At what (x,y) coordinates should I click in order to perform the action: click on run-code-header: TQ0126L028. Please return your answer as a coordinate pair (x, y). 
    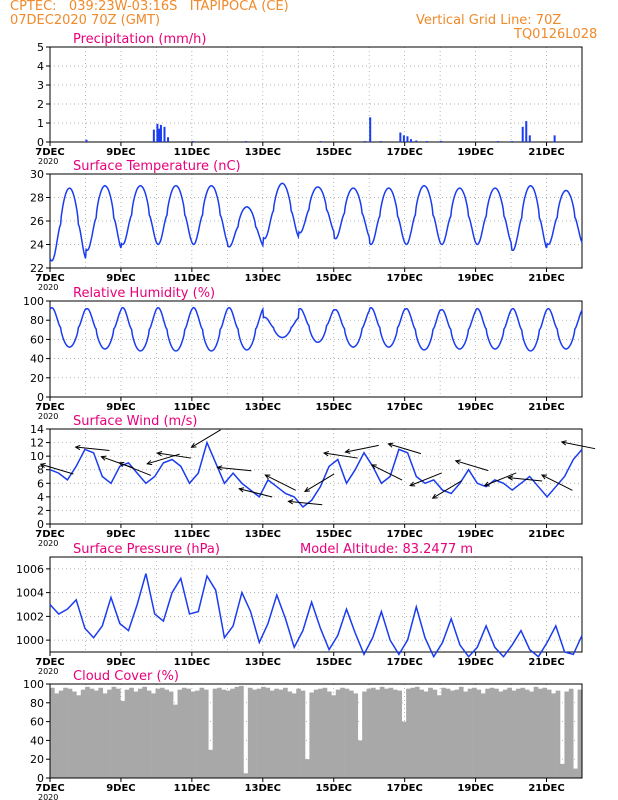
    Looking at the image, I should click on (556, 34).